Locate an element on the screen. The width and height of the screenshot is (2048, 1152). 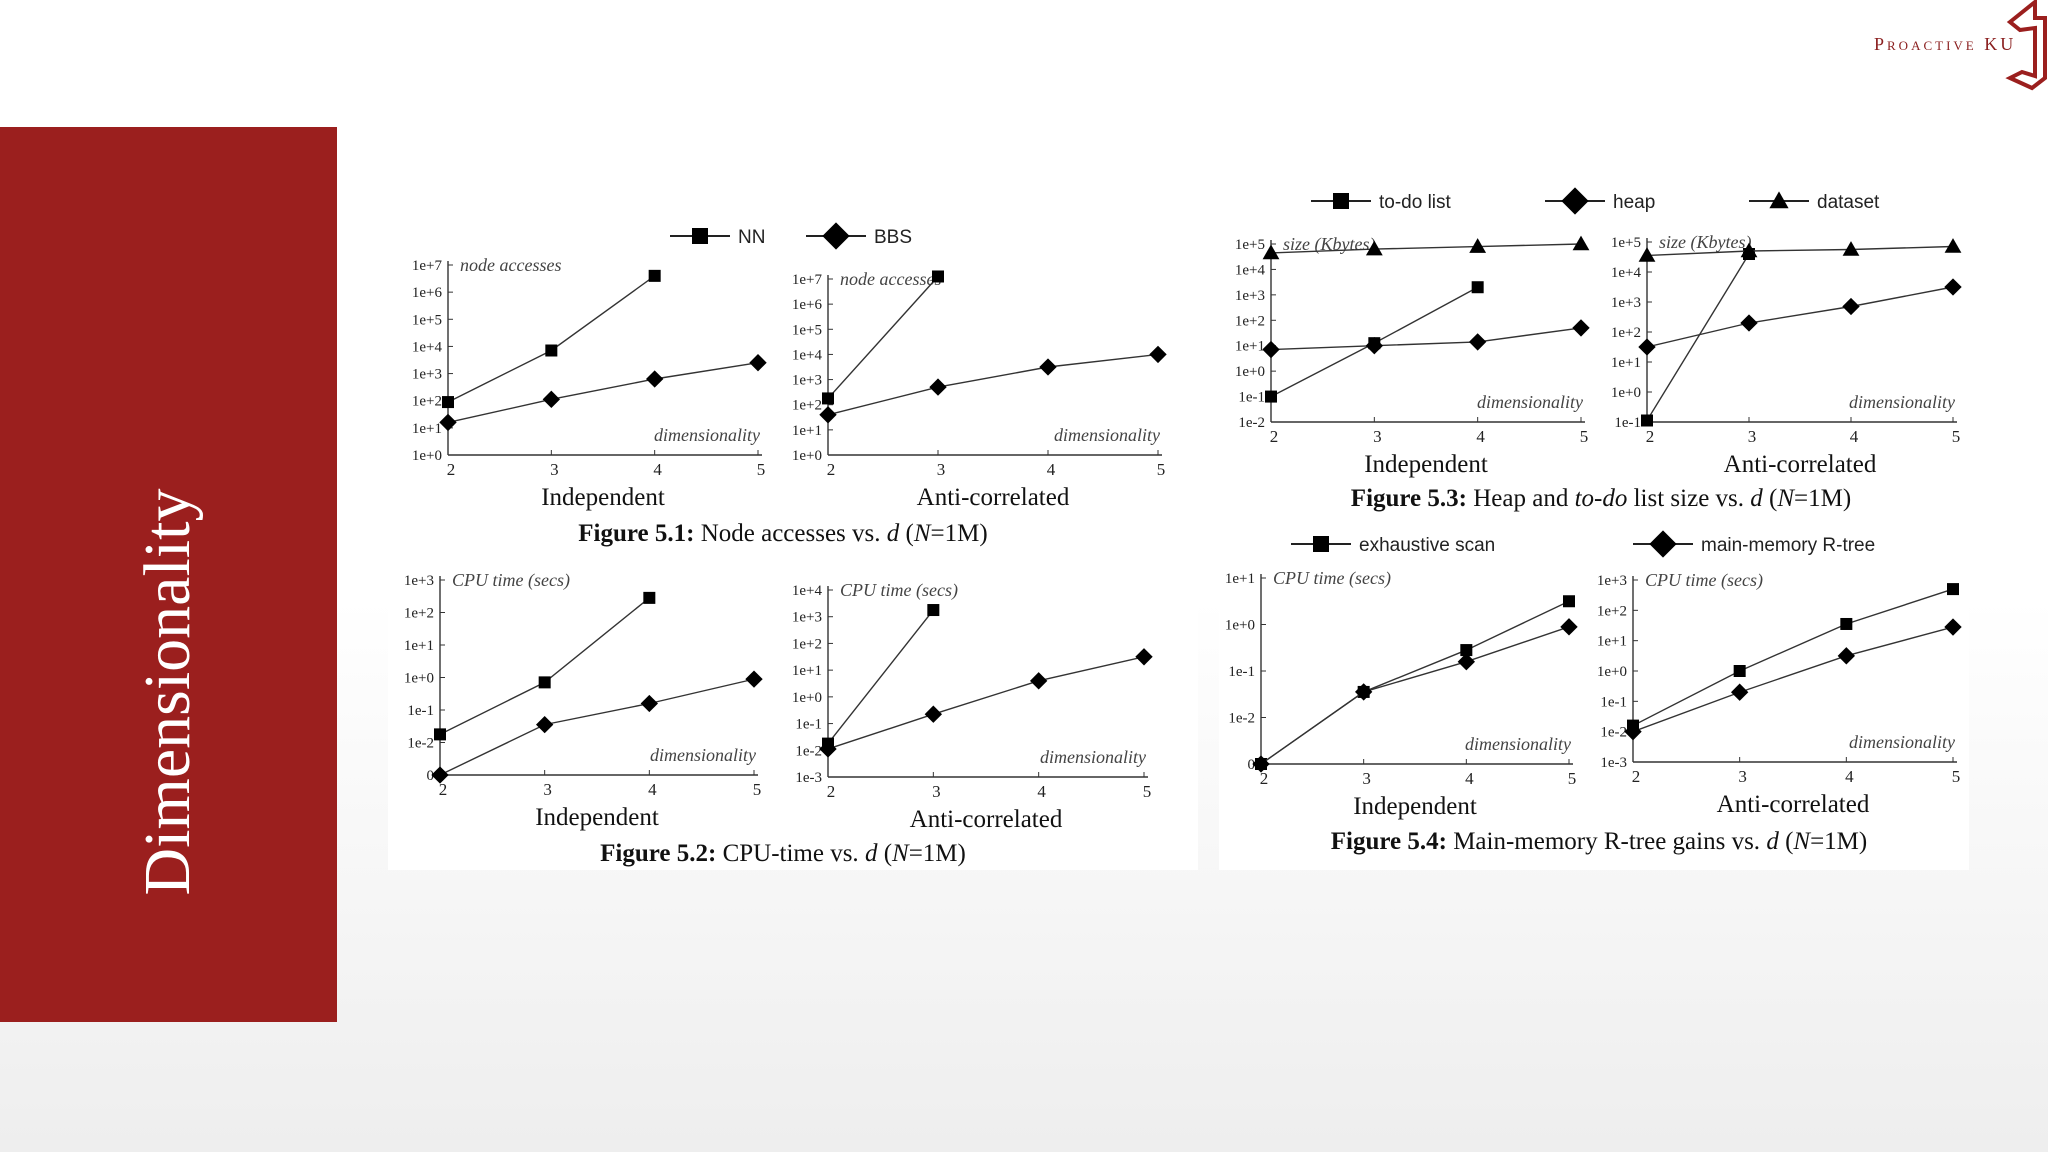
series-line-bbs is located at coordinates (597, 727).